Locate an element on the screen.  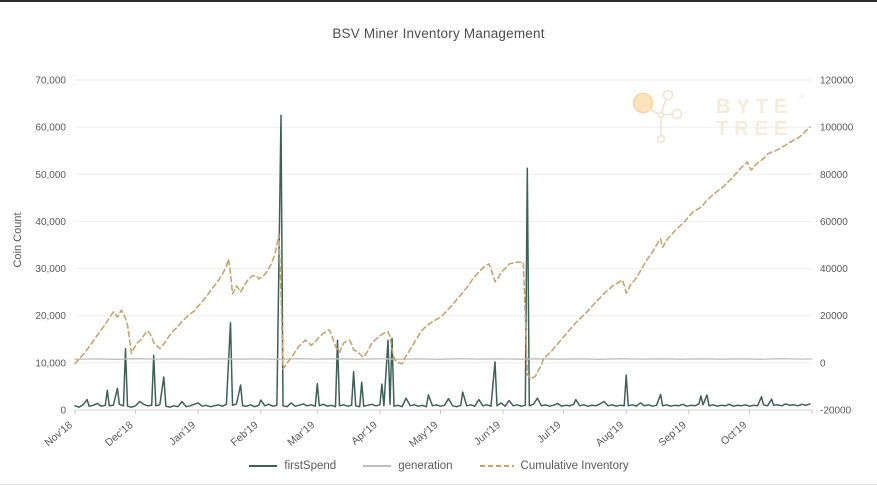
legend-swatch-firstspend is located at coordinates (263, 466).